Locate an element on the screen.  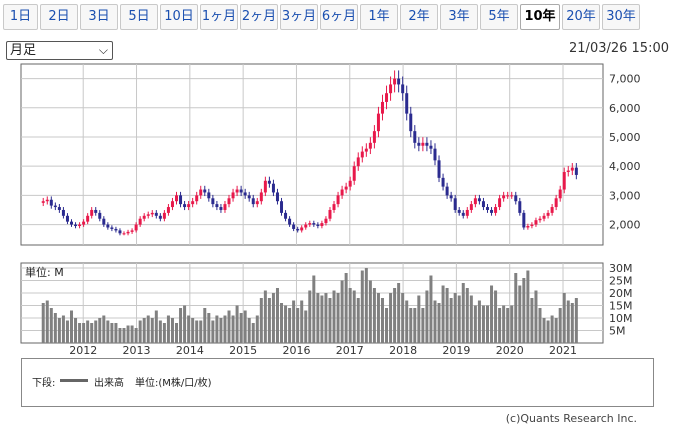
tab-12: 3年 is located at coordinates (459, 17).